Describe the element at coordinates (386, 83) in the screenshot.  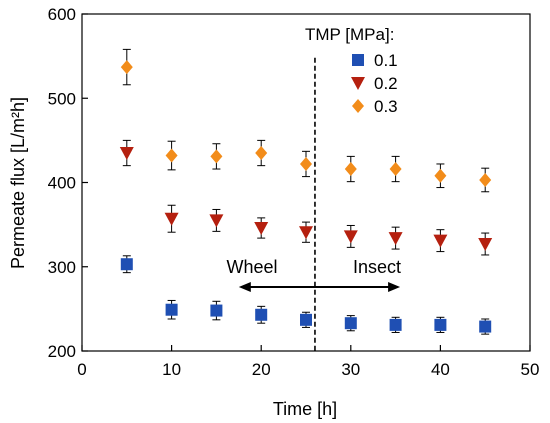
I see `legend-label: 0.2` at that location.